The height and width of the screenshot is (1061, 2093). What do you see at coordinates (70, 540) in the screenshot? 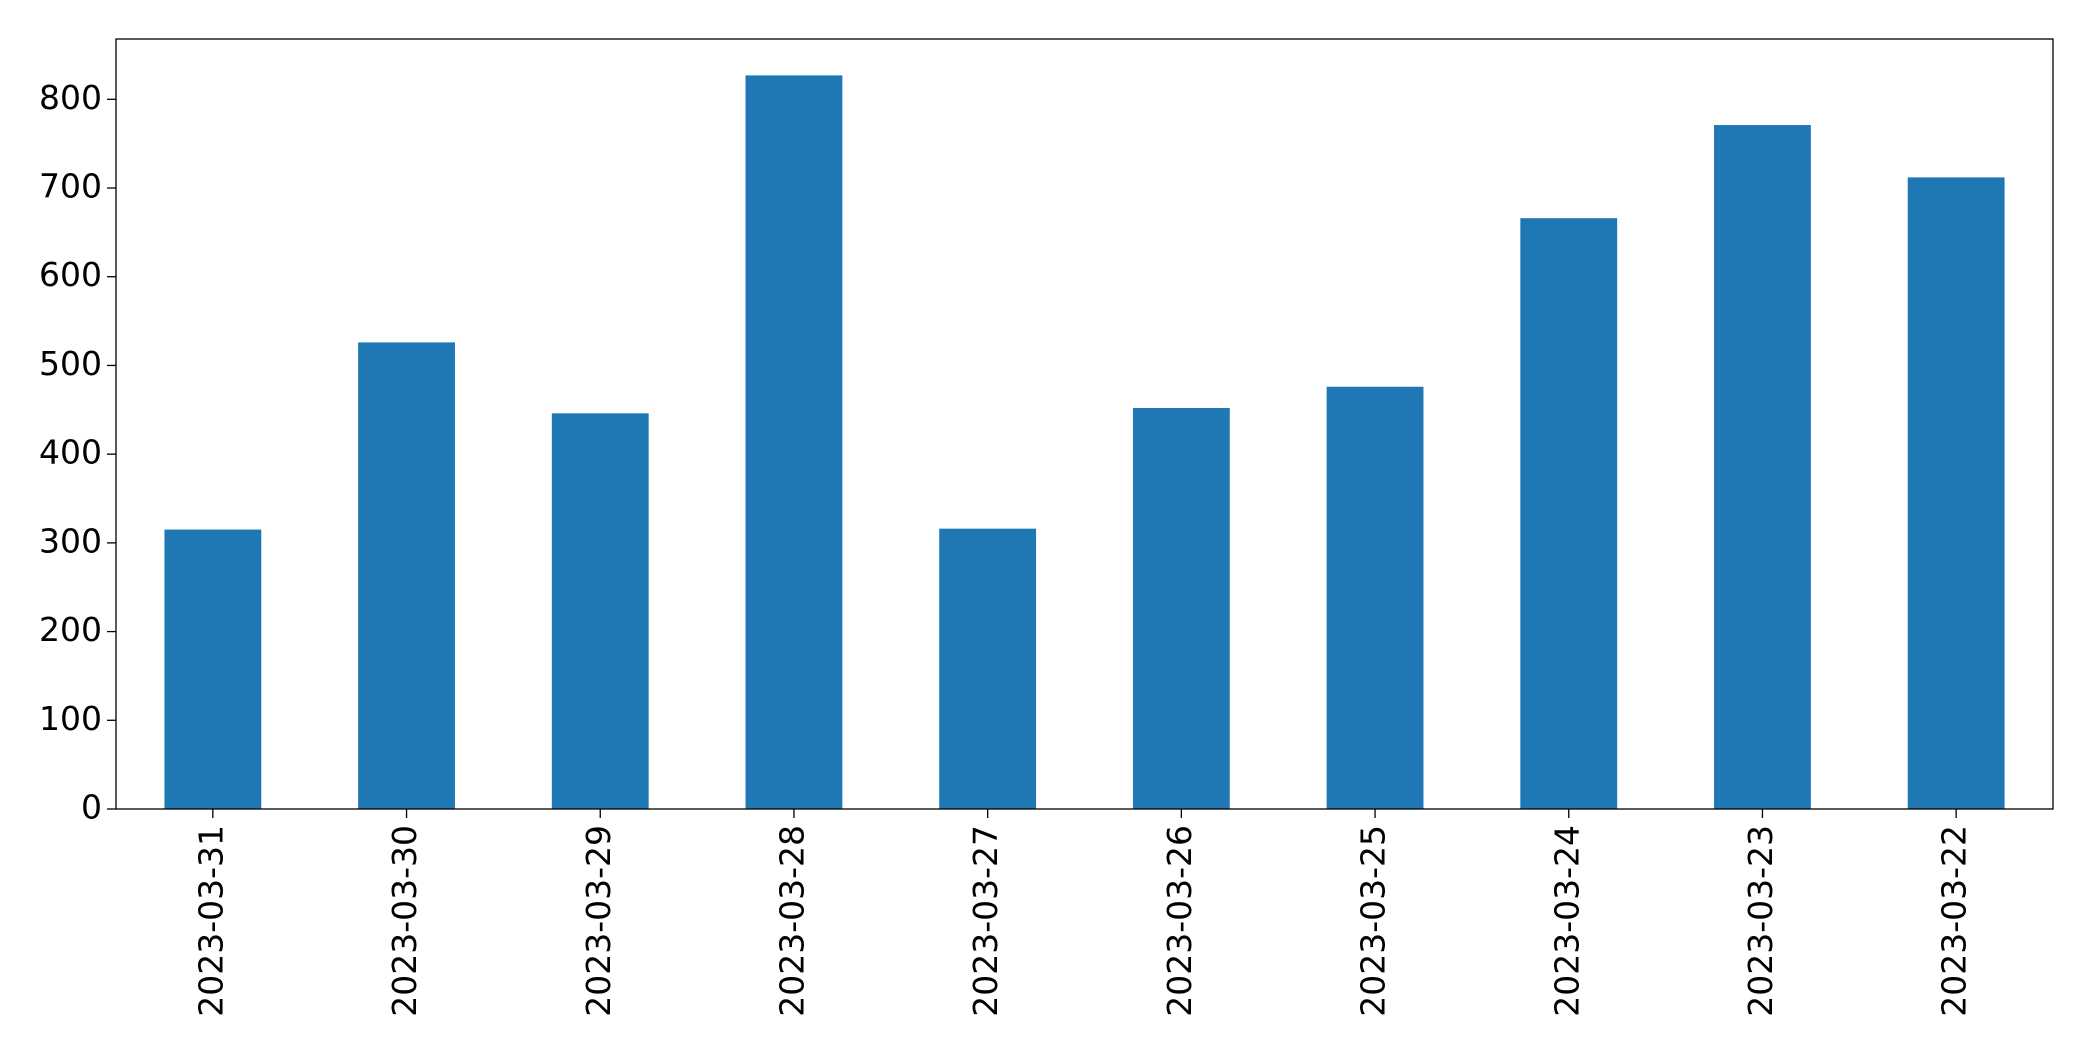
I see `y-tick-label: 300` at bounding box center [70, 540].